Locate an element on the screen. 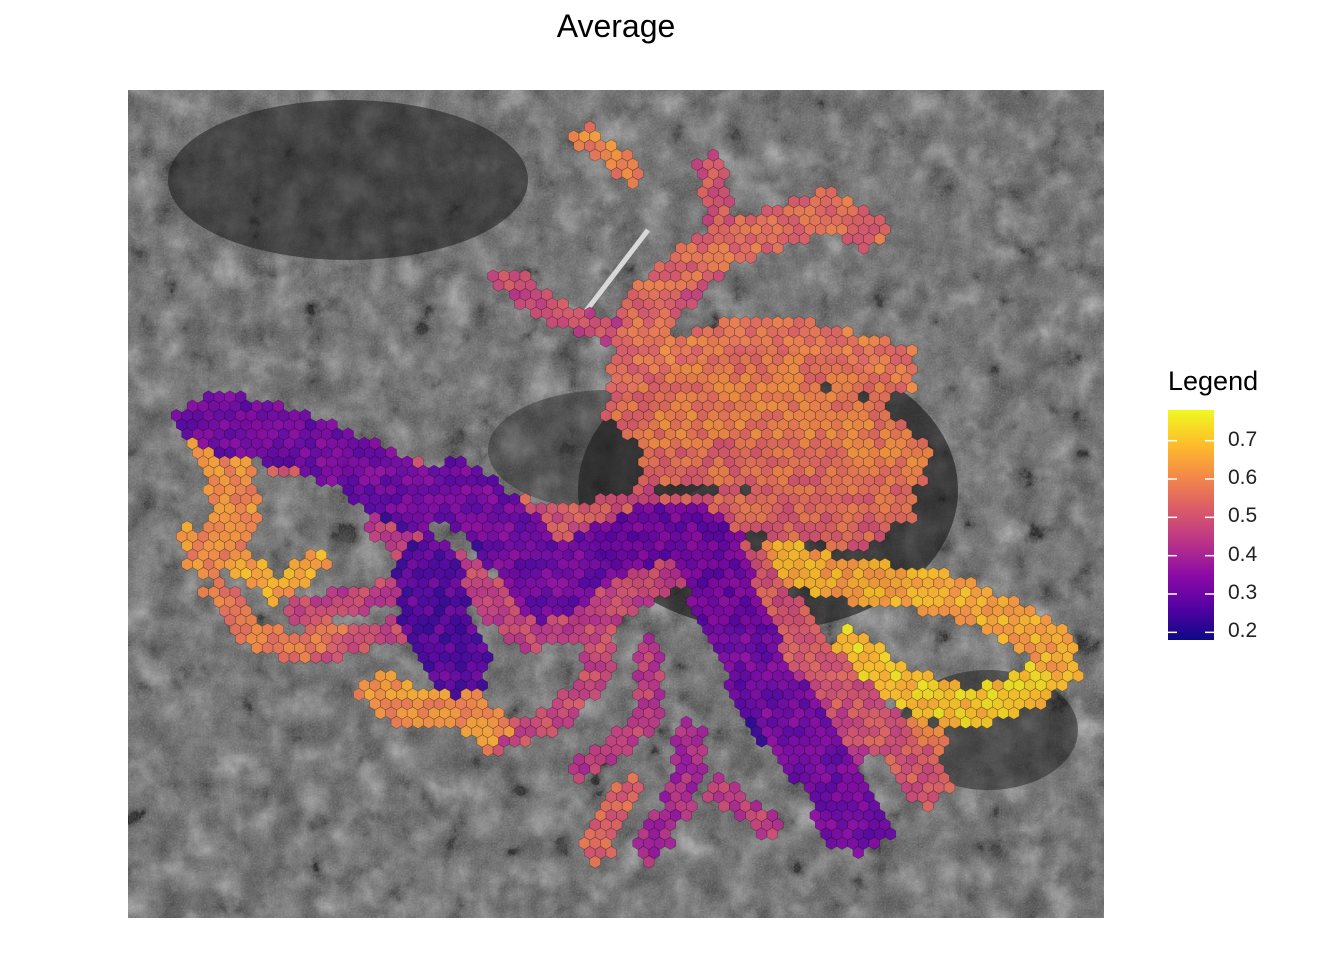  legend-tick-label: 0.4 is located at coordinates (1243, 554).